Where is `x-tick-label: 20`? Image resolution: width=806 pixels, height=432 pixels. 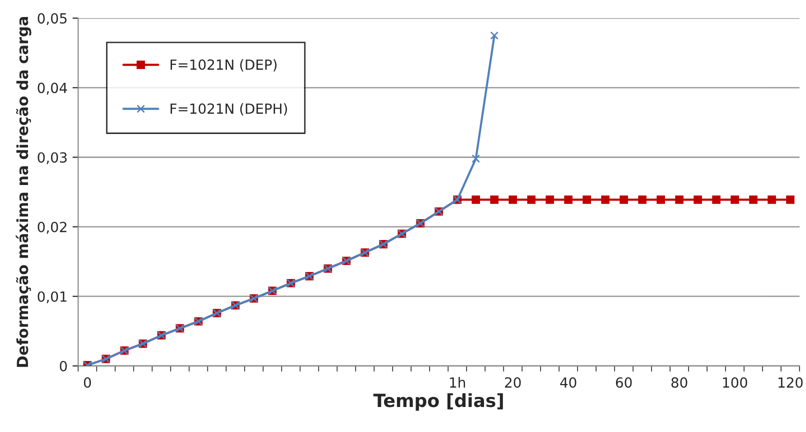 x-tick-label: 20 is located at coordinates (513, 382).